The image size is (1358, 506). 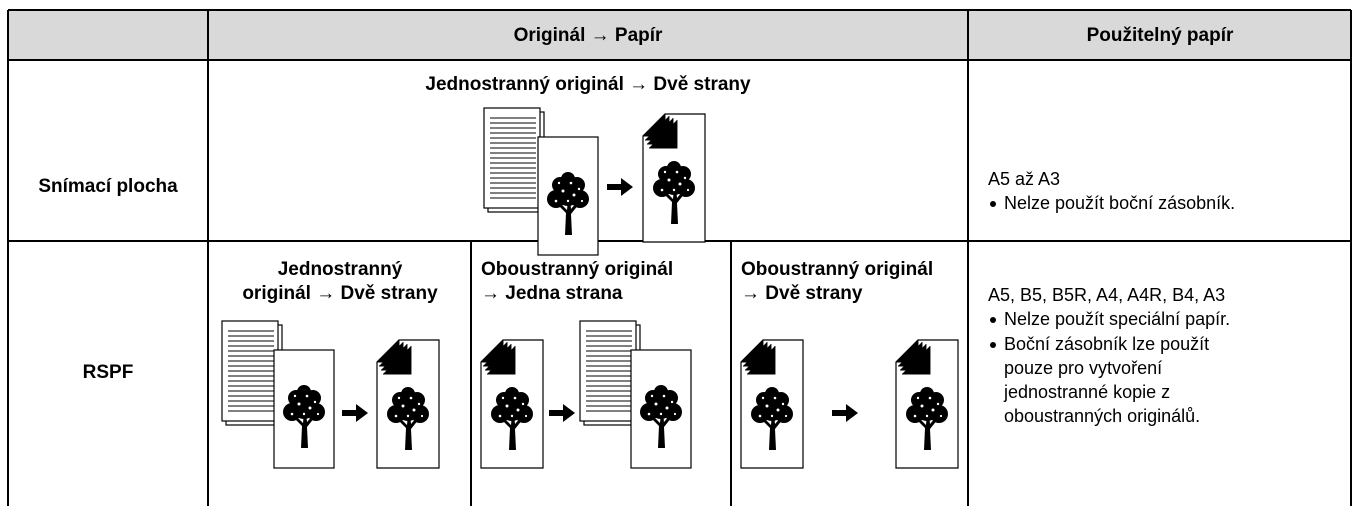 What do you see at coordinates (1106, 344) in the screenshot?
I see `note: Boční zásobník lze použít` at bounding box center [1106, 344].